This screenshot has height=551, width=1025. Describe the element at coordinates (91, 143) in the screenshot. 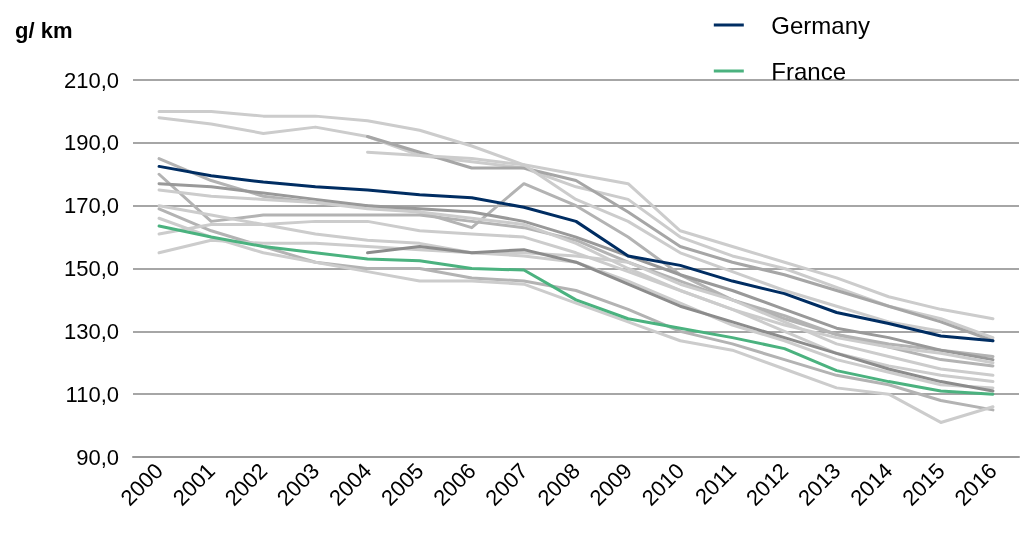

I see `y-tick-label: 190,0` at that location.